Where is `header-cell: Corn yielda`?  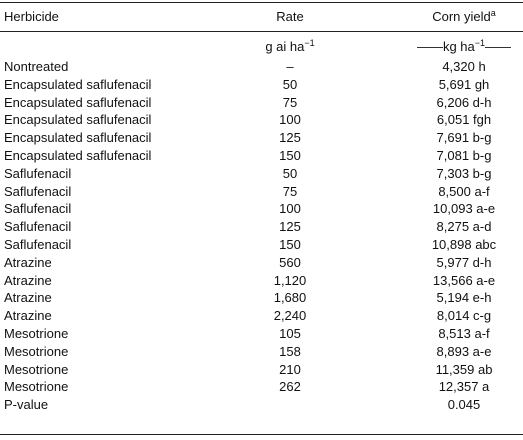 header-cell: Corn yielda is located at coordinates (464, 17).